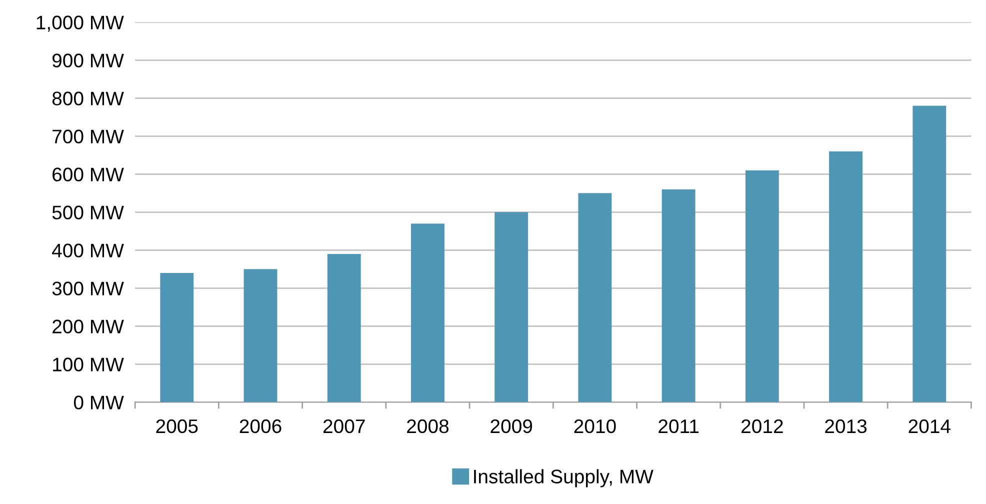 This screenshot has height=504, width=986. What do you see at coordinates (88, 289) in the screenshot?
I see `y-tick-label: 300 MW` at bounding box center [88, 289].